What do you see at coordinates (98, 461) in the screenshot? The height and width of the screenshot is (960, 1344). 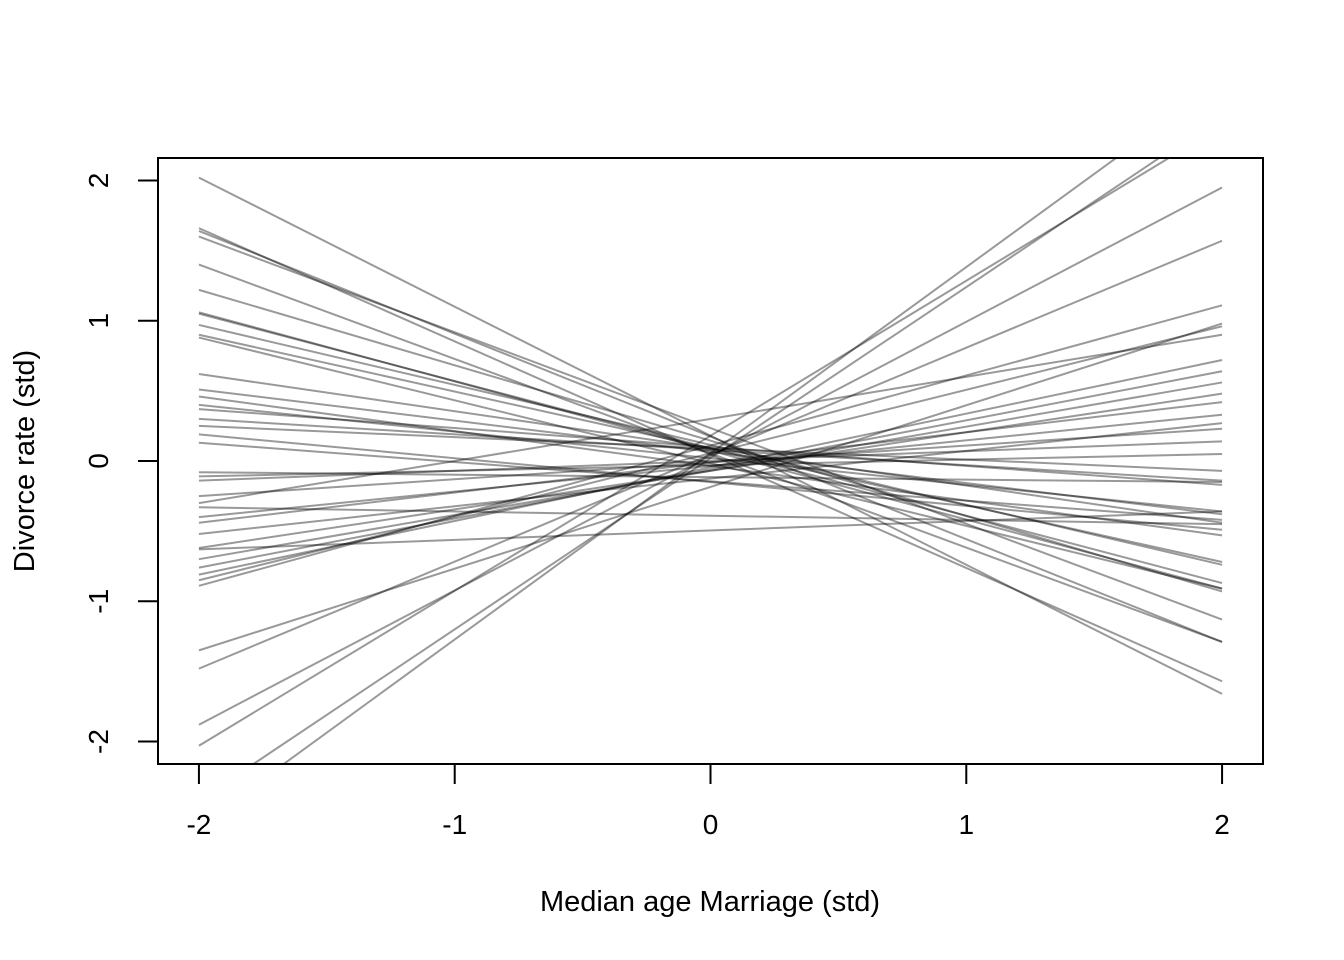 I see `y-tick-label: 0` at bounding box center [98, 461].